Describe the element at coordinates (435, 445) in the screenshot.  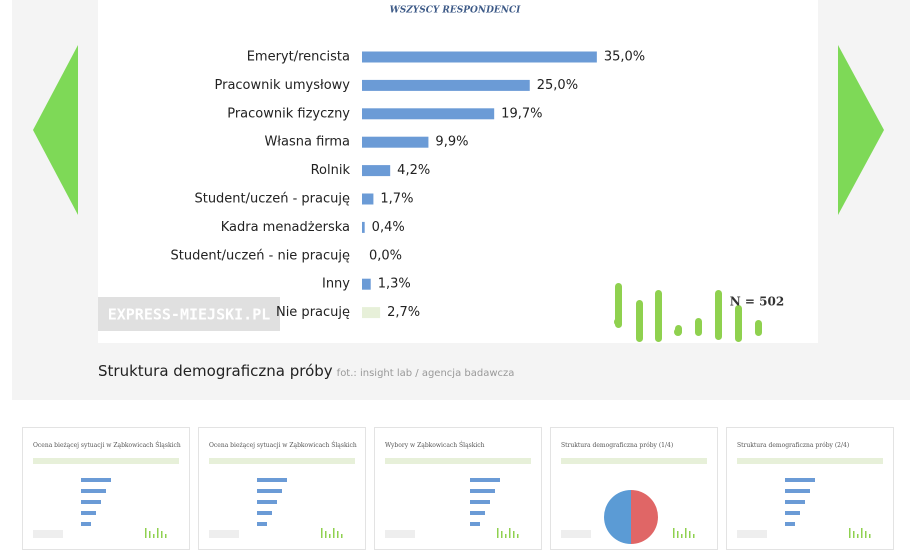
I see `thumbnail-title: Wybory w Ząbkowicach Śląskich` at that location.